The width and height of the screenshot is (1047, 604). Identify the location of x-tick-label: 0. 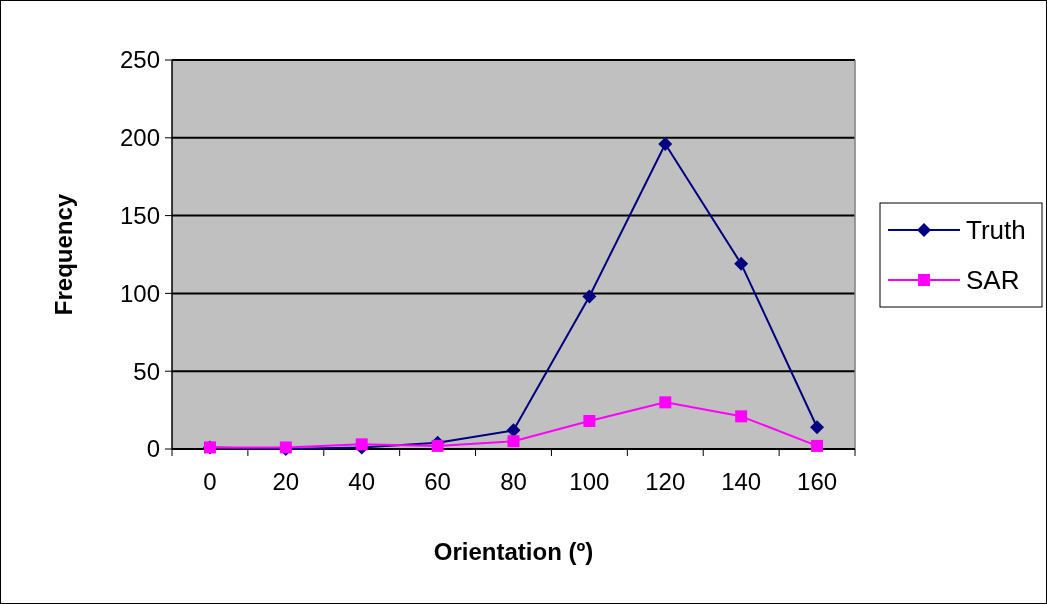
(210, 481).